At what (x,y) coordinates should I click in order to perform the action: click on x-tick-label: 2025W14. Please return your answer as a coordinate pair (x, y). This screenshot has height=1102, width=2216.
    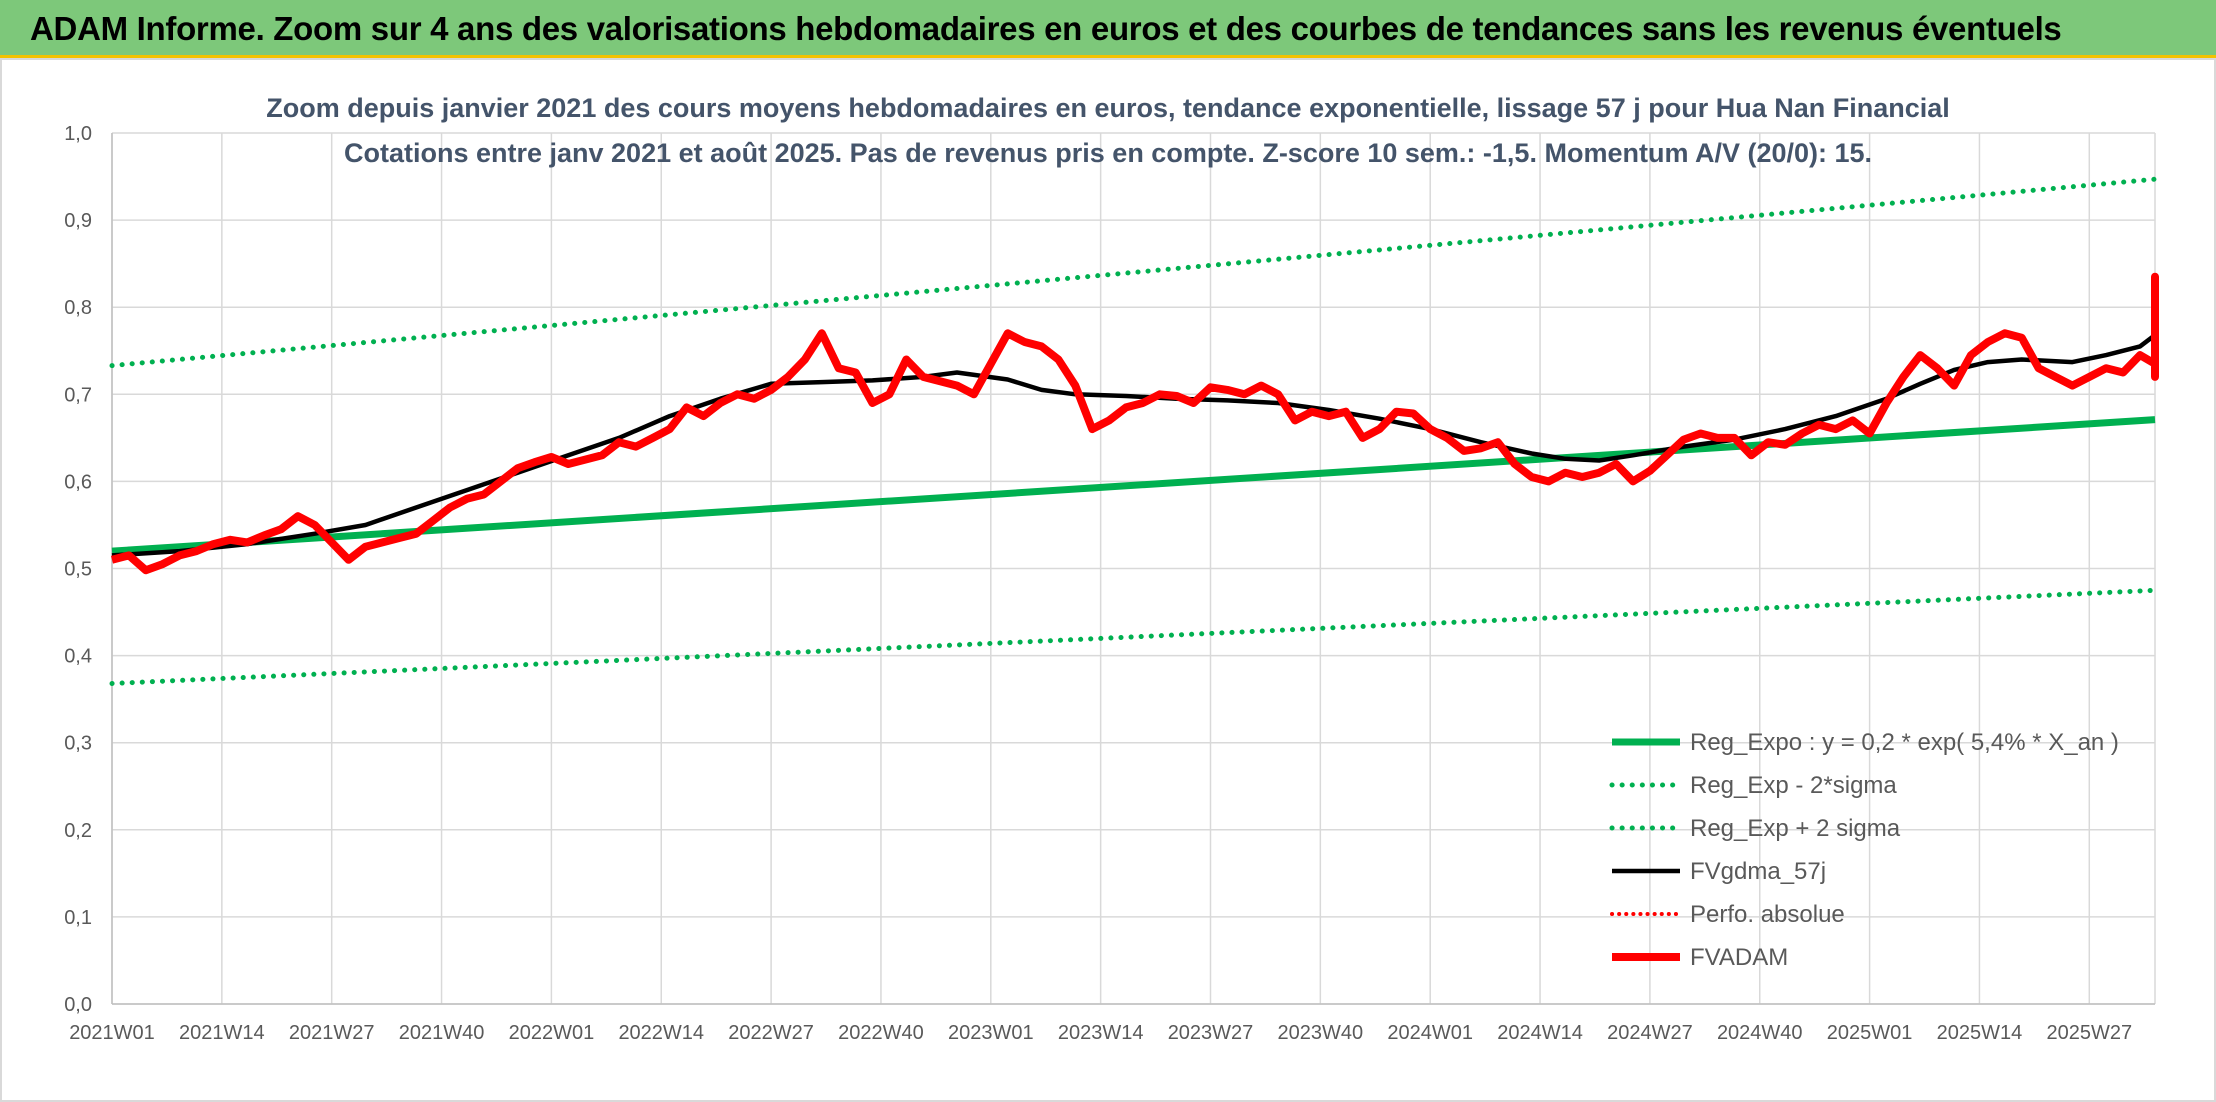
    Looking at the image, I should click on (1980, 1033).